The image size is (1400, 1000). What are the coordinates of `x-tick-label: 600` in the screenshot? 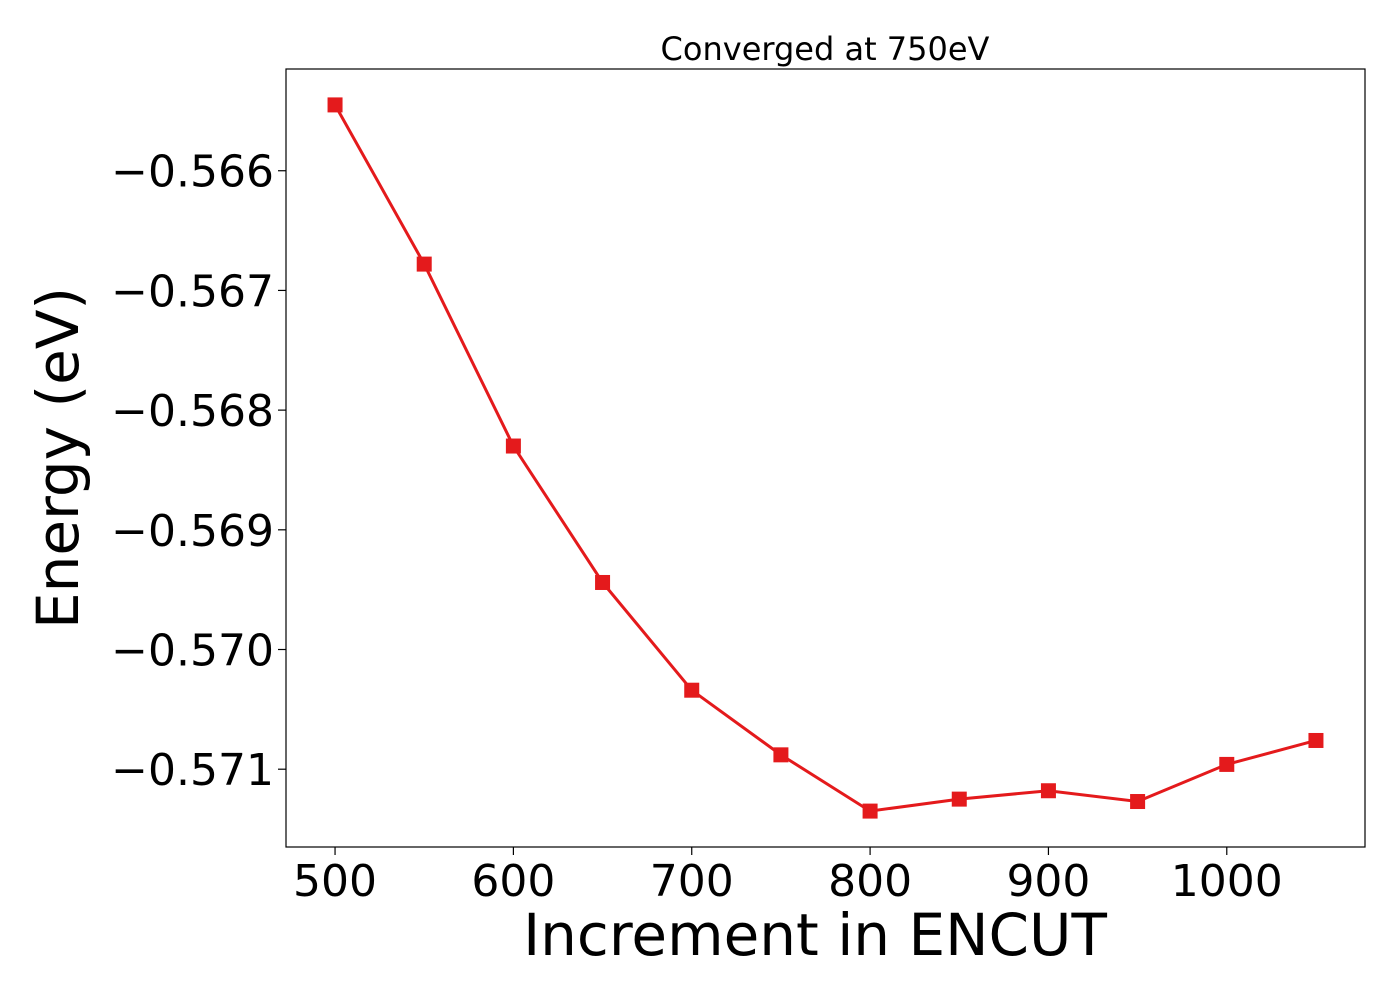 It's located at (513, 881).